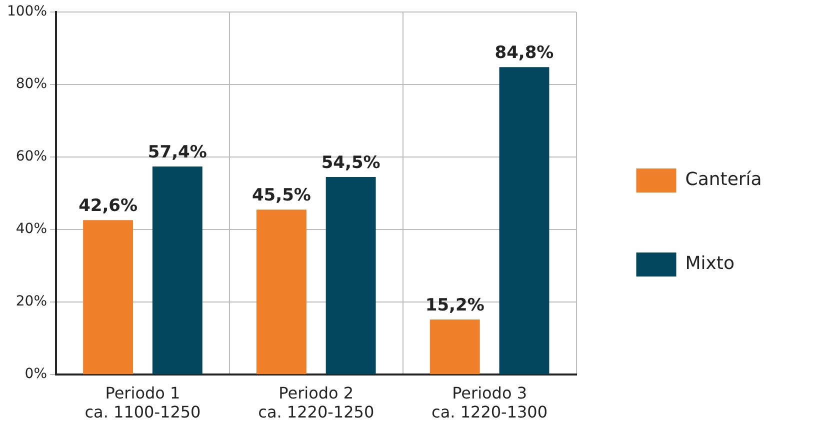 This screenshot has width=827, height=437. Describe the element at coordinates (524, 53) in the screenshot. I see `data-label: 84,8%` at that location.